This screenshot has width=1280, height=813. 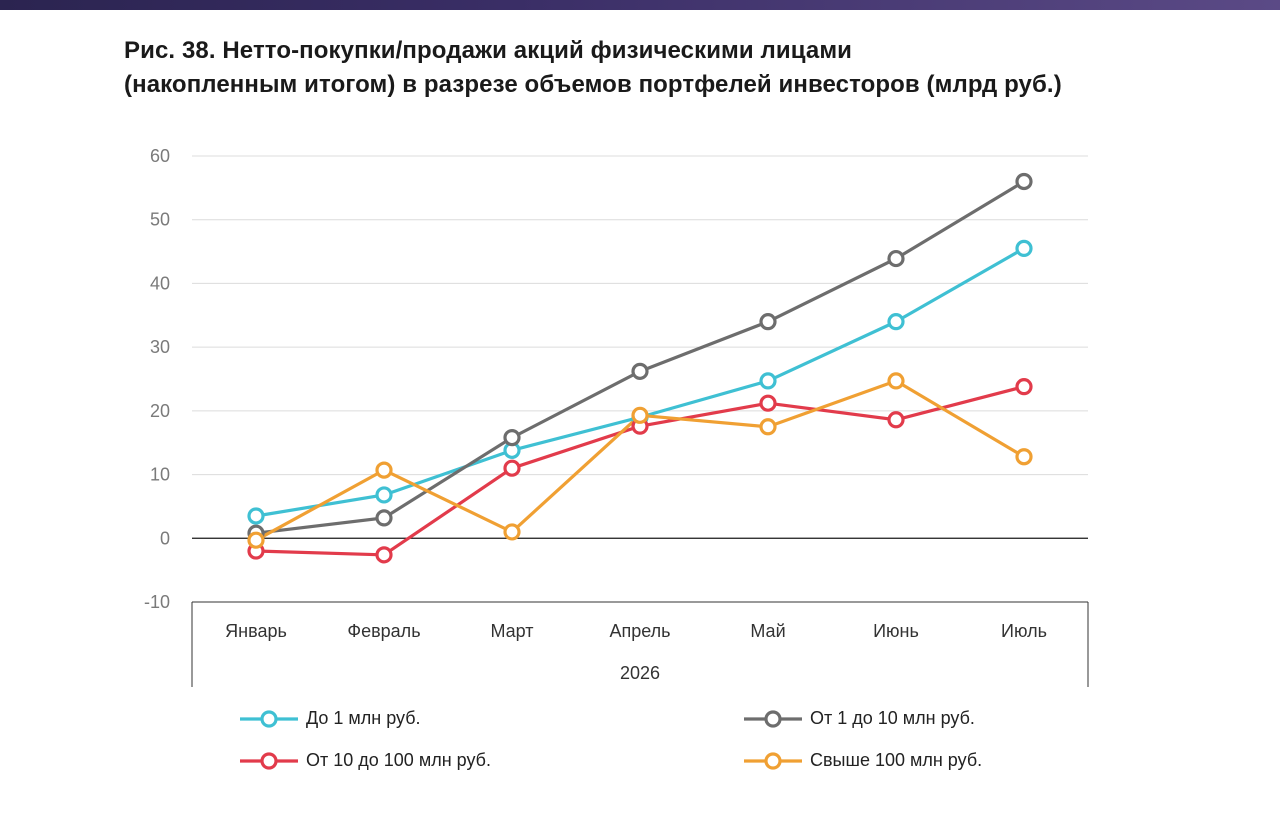 I want to click on x-axis-category-labels: Январь Февраль Март Апрель Май Июнь Июль 2026, so click(x=636, y=652).